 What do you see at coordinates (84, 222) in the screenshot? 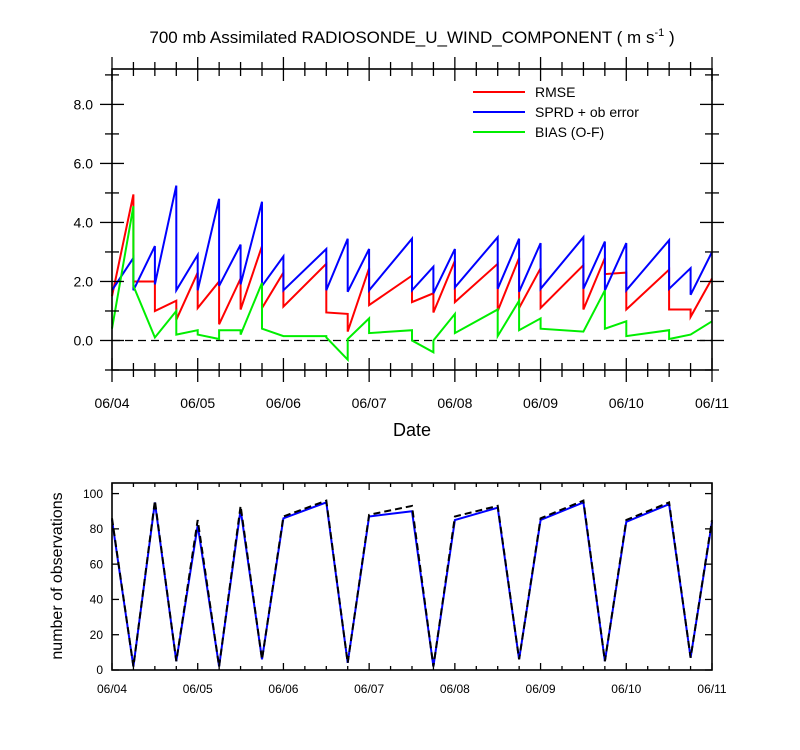
I see `y-tick-label: 4.0` at bounding box center [84, 222].